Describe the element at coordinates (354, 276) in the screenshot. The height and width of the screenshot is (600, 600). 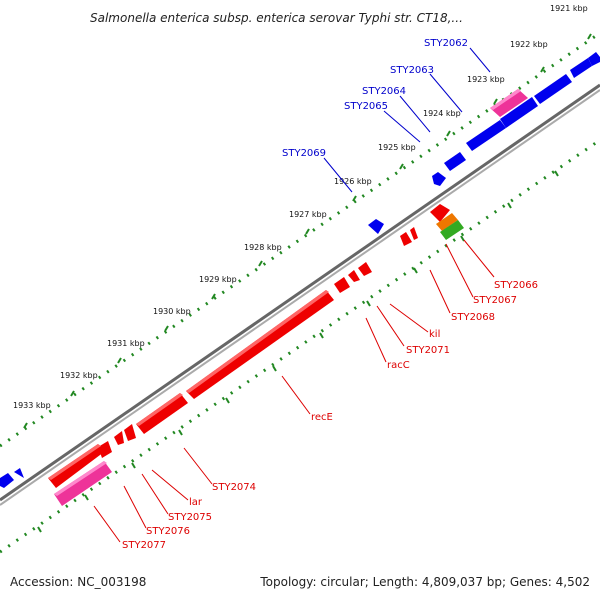
I see `gene-red-g` at that location.